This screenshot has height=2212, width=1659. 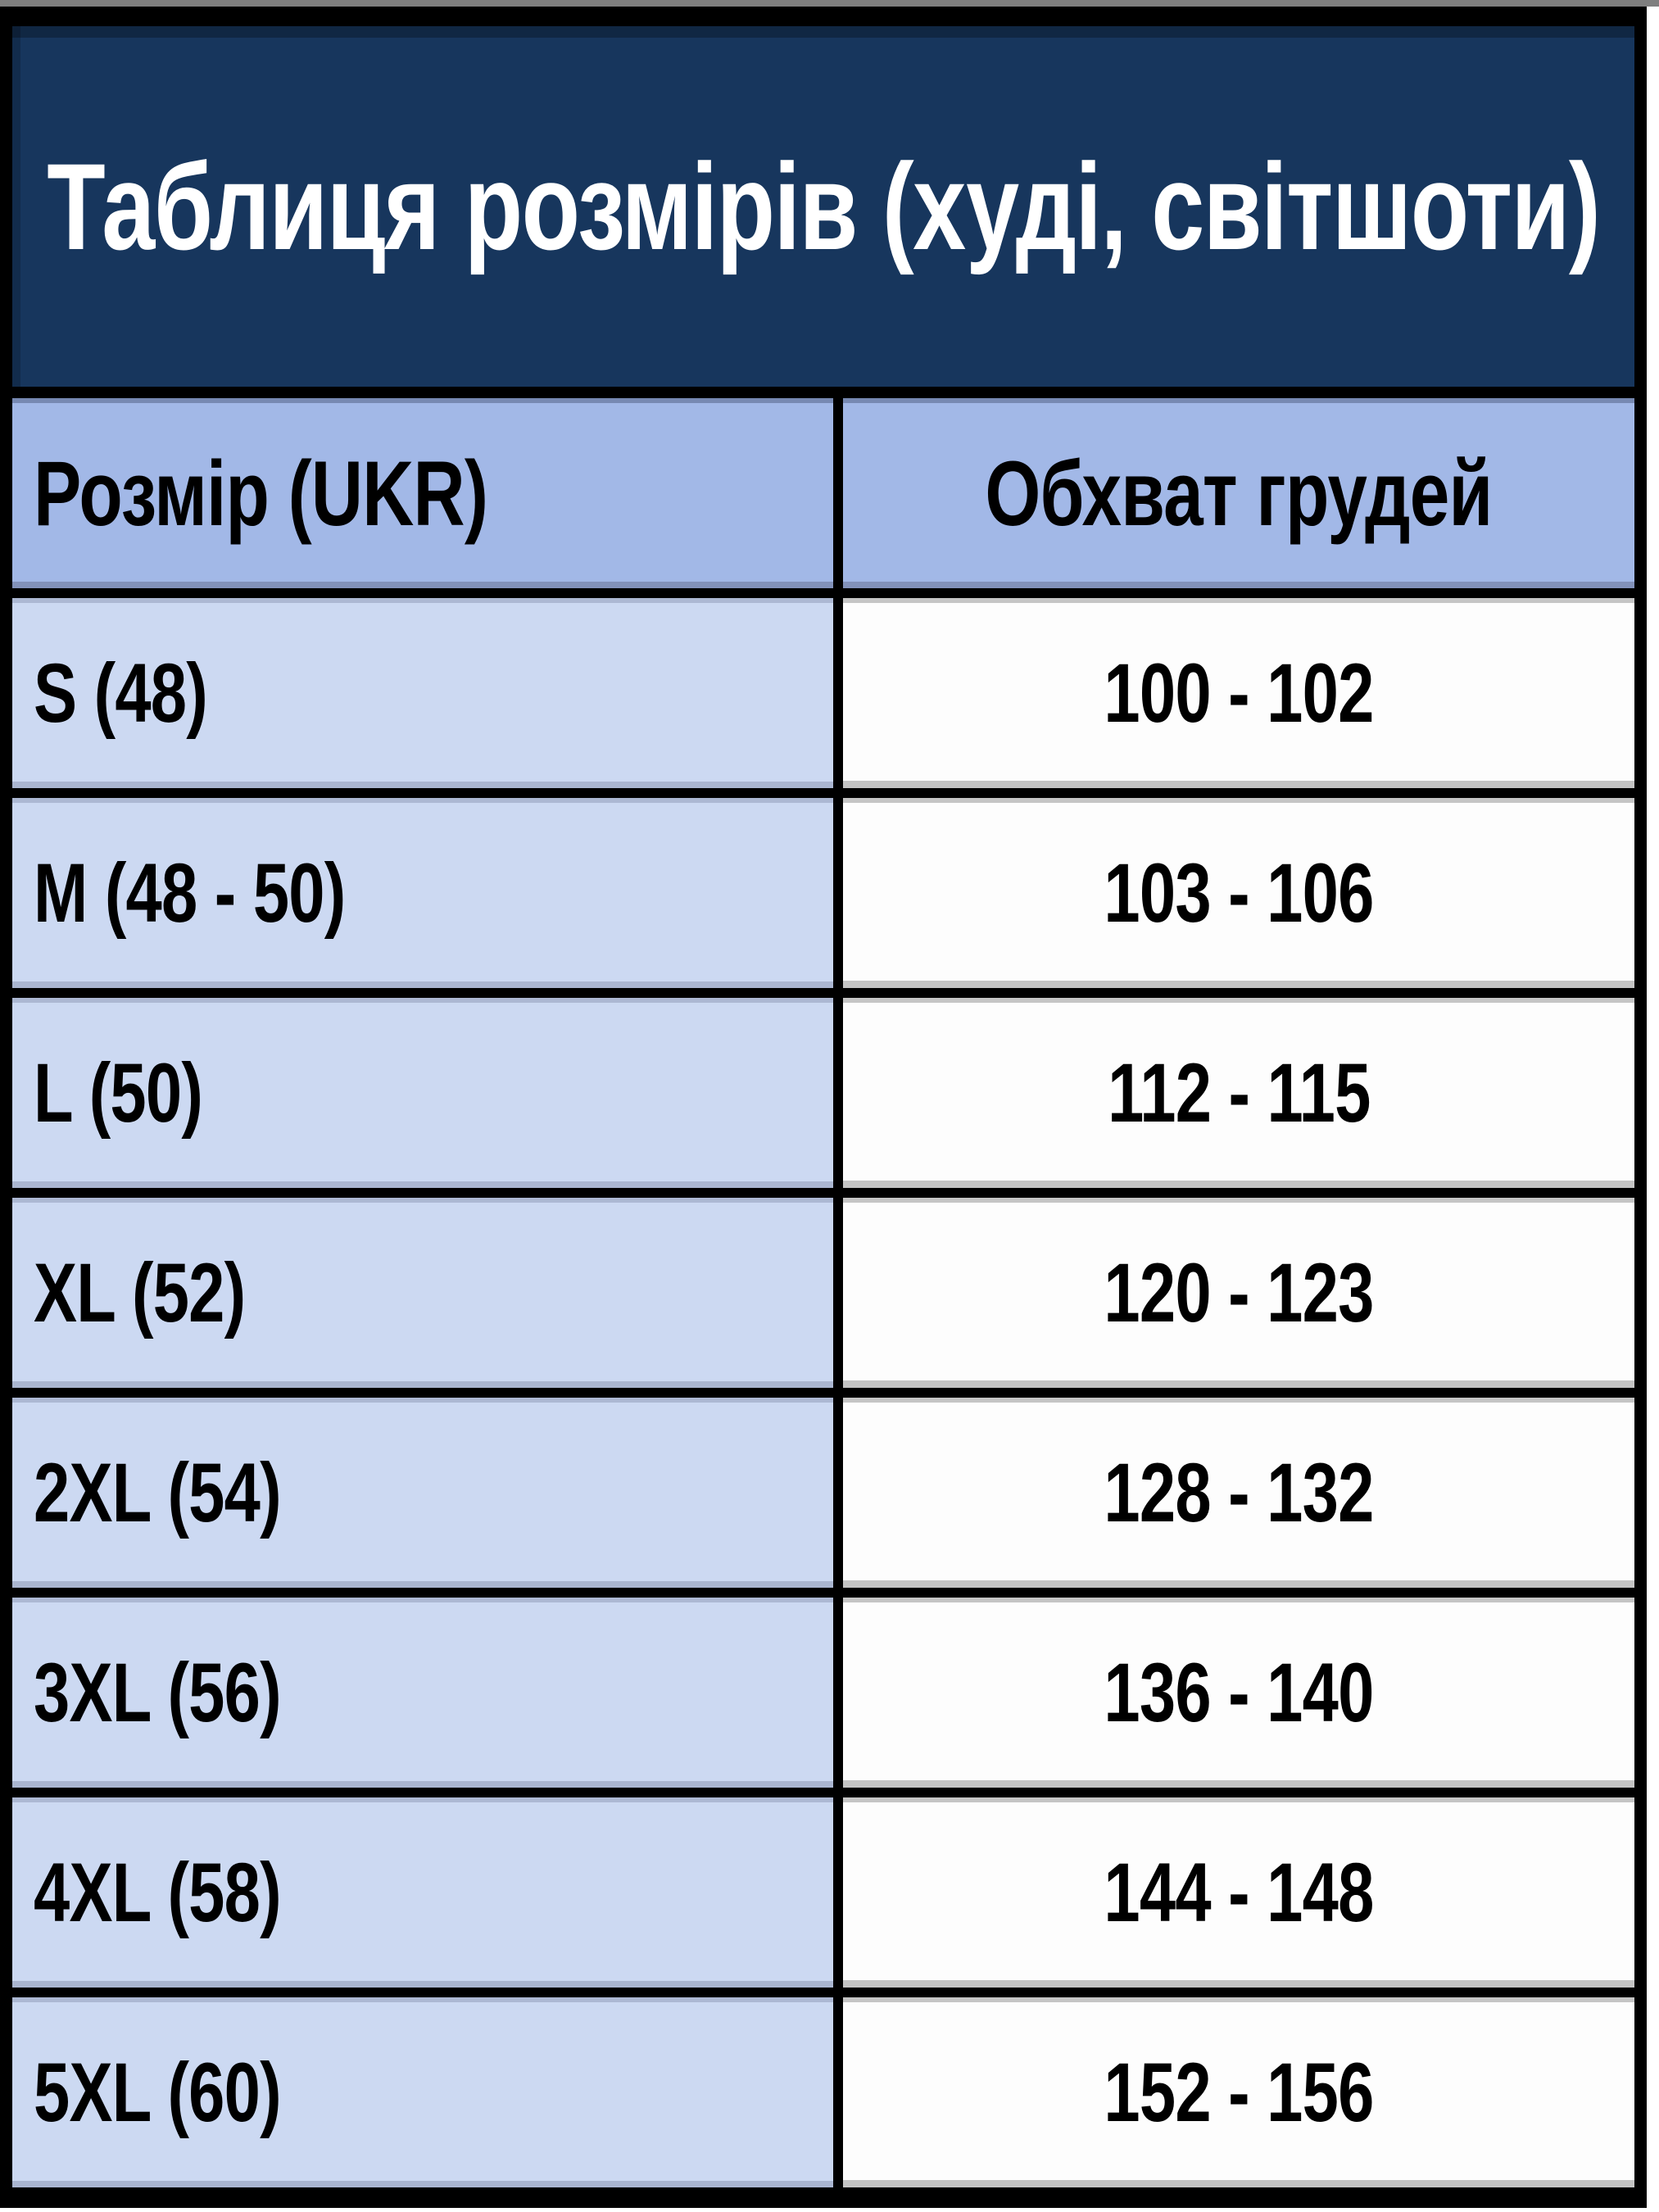 I want to click on chest-cell: 120 - 123, so click(x=1238, y=1293).